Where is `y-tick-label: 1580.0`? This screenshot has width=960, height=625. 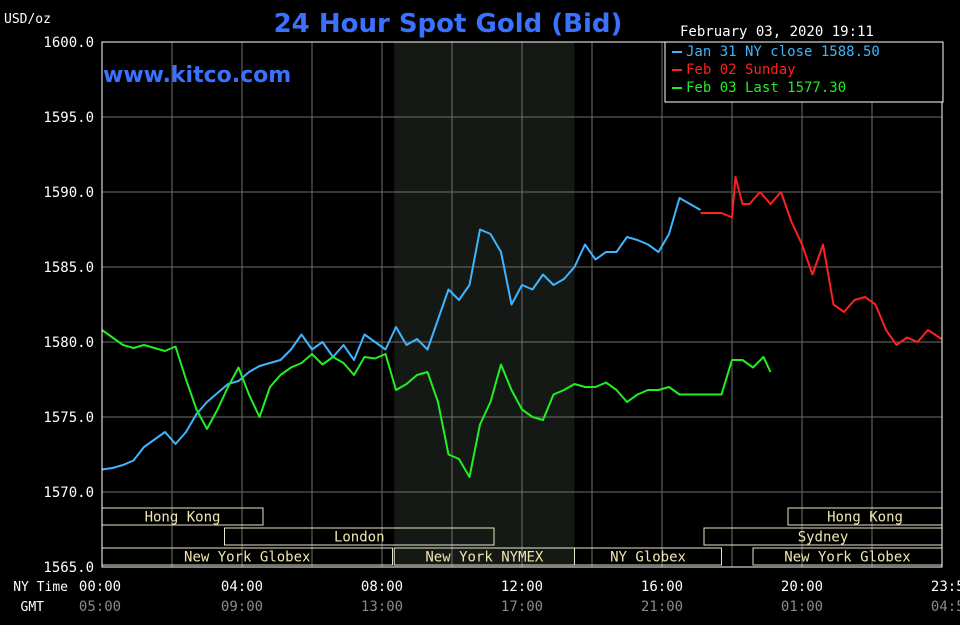 y-tick-label: 1580.0 is located at coordinates (68, 343).